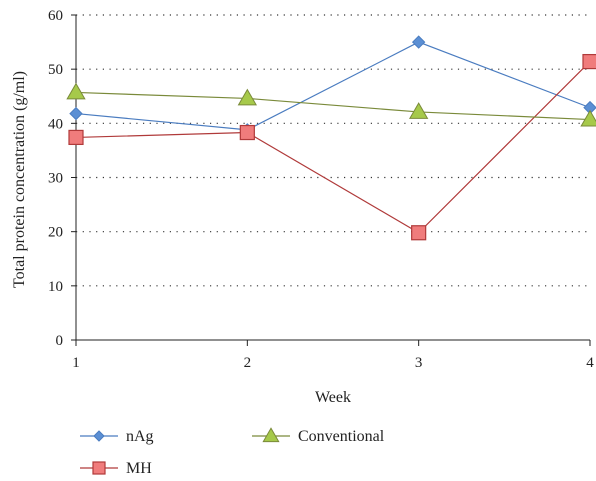 This screenshot has height=481, width=596. What do you see at coordinates (139, 468) in the screenshot?
I see `legend-label: MH` at bounding box center [139, 468].